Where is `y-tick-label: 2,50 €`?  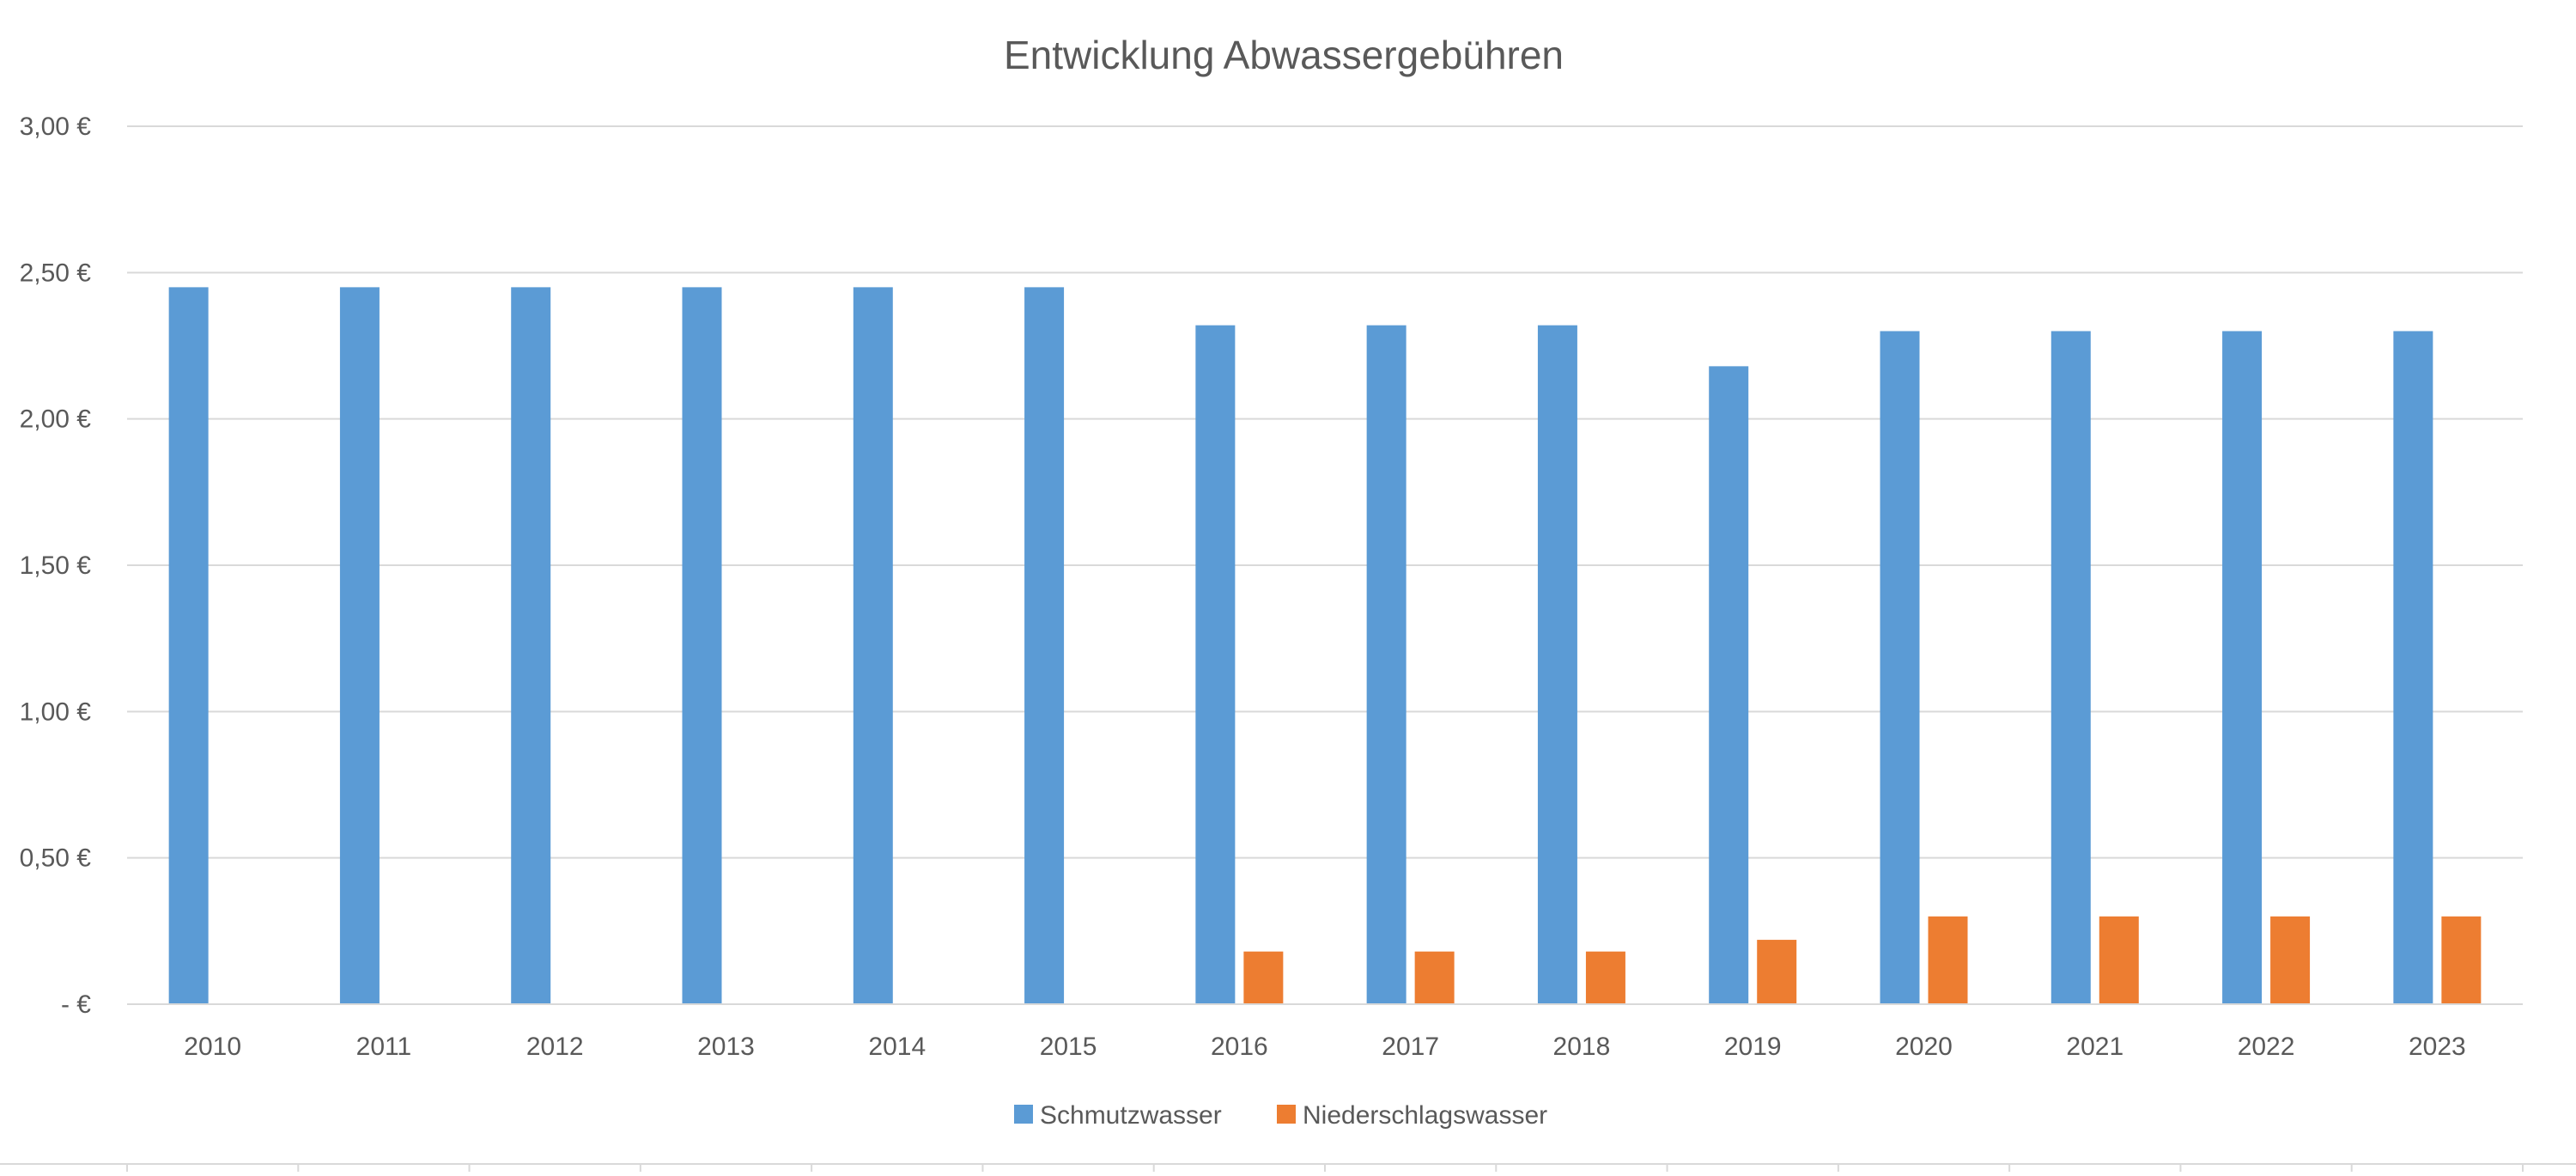
y-tick-label: 2,50 € is located at coordinates (56, 273).